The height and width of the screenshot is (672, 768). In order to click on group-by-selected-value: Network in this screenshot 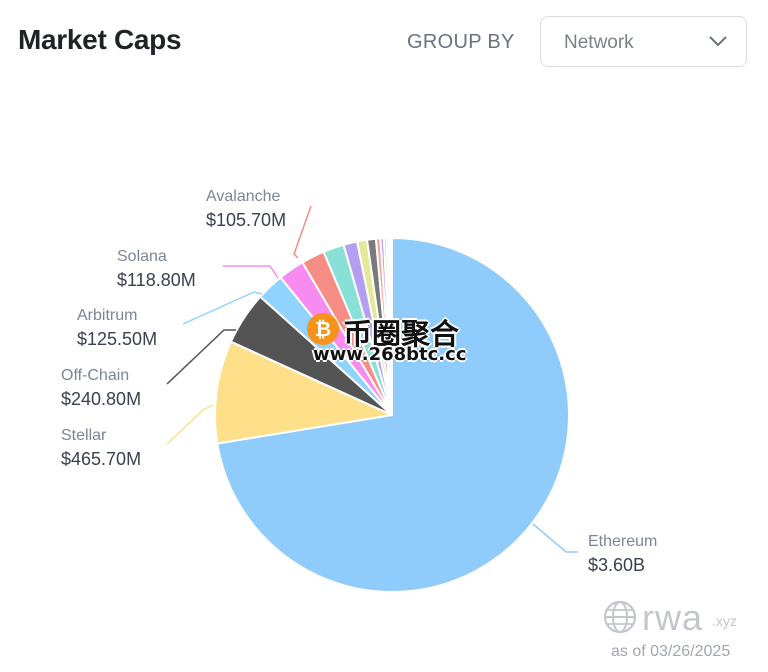, I will do `click(599, 42)`.